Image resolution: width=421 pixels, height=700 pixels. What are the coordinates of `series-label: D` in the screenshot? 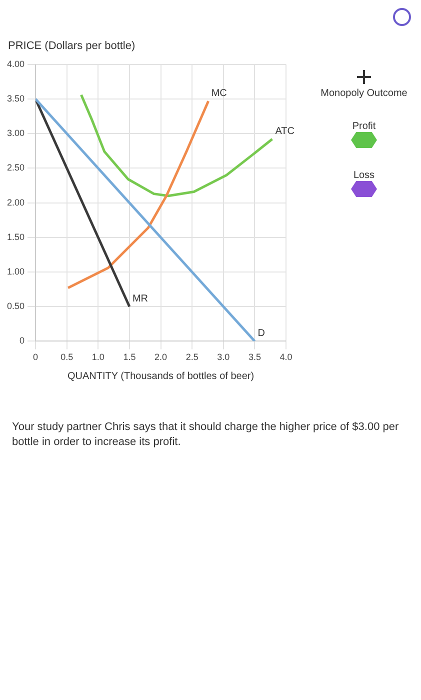 It's located at (261, 333).